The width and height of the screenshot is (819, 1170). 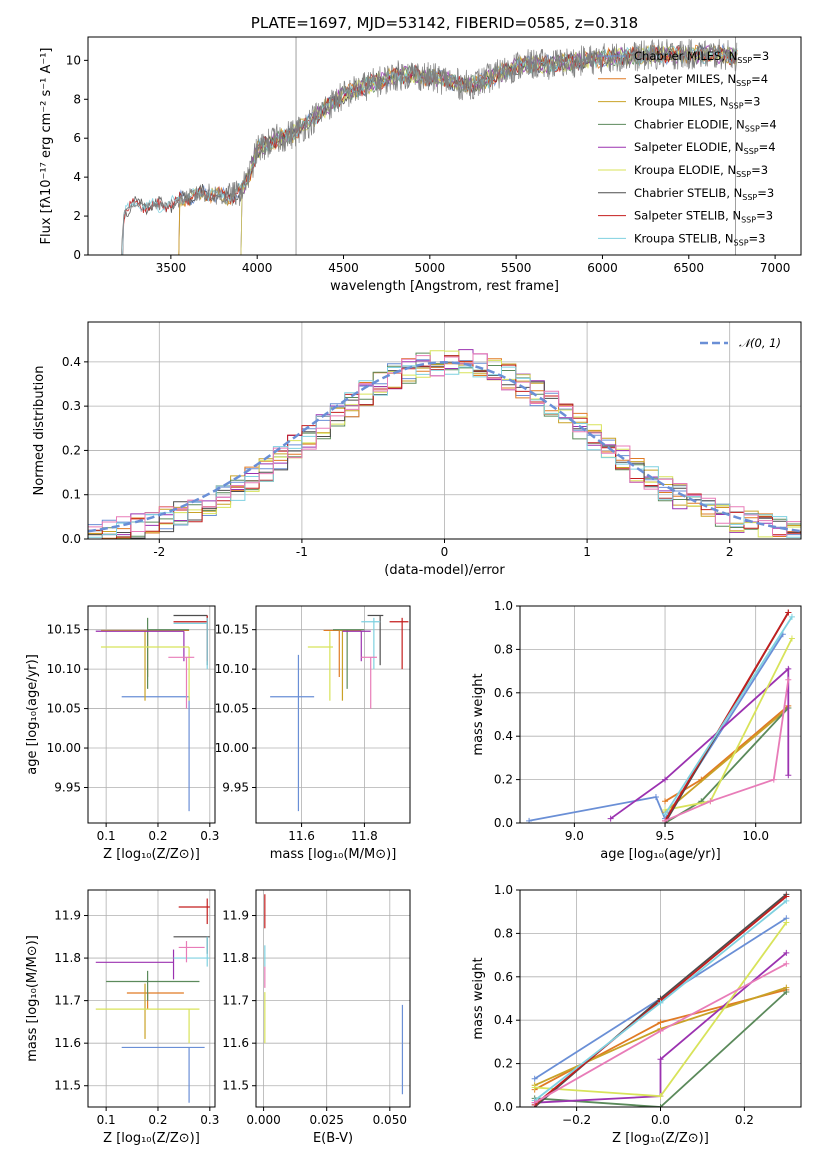 What do you see at coordinates (32, 714) in the screenshot?
I see `y-axis-label: age [log₁₀(age/yr)]` at bounding box center [32, 714].